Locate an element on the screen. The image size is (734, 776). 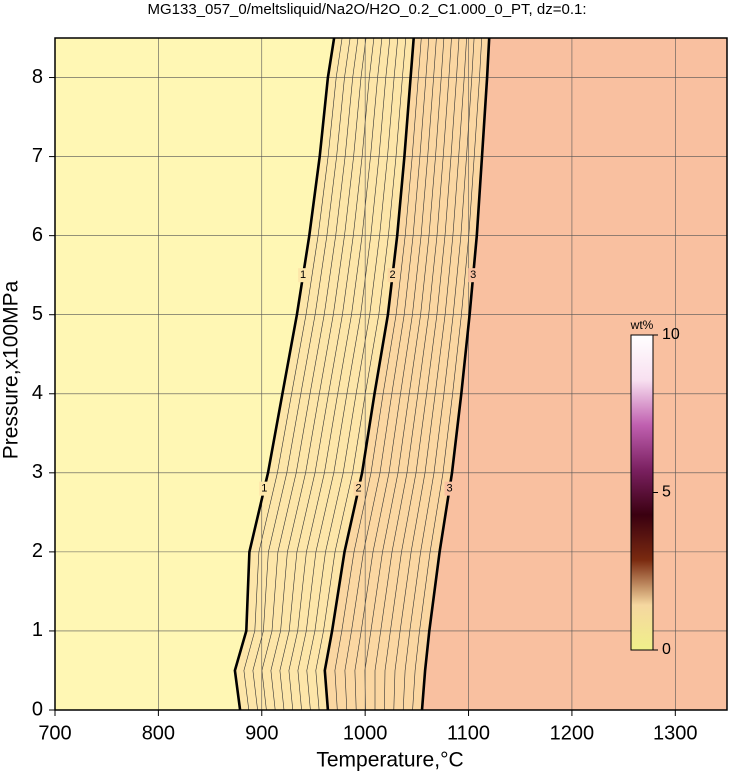
x-tick-label: 1200 is located at coordinates (572, 733).